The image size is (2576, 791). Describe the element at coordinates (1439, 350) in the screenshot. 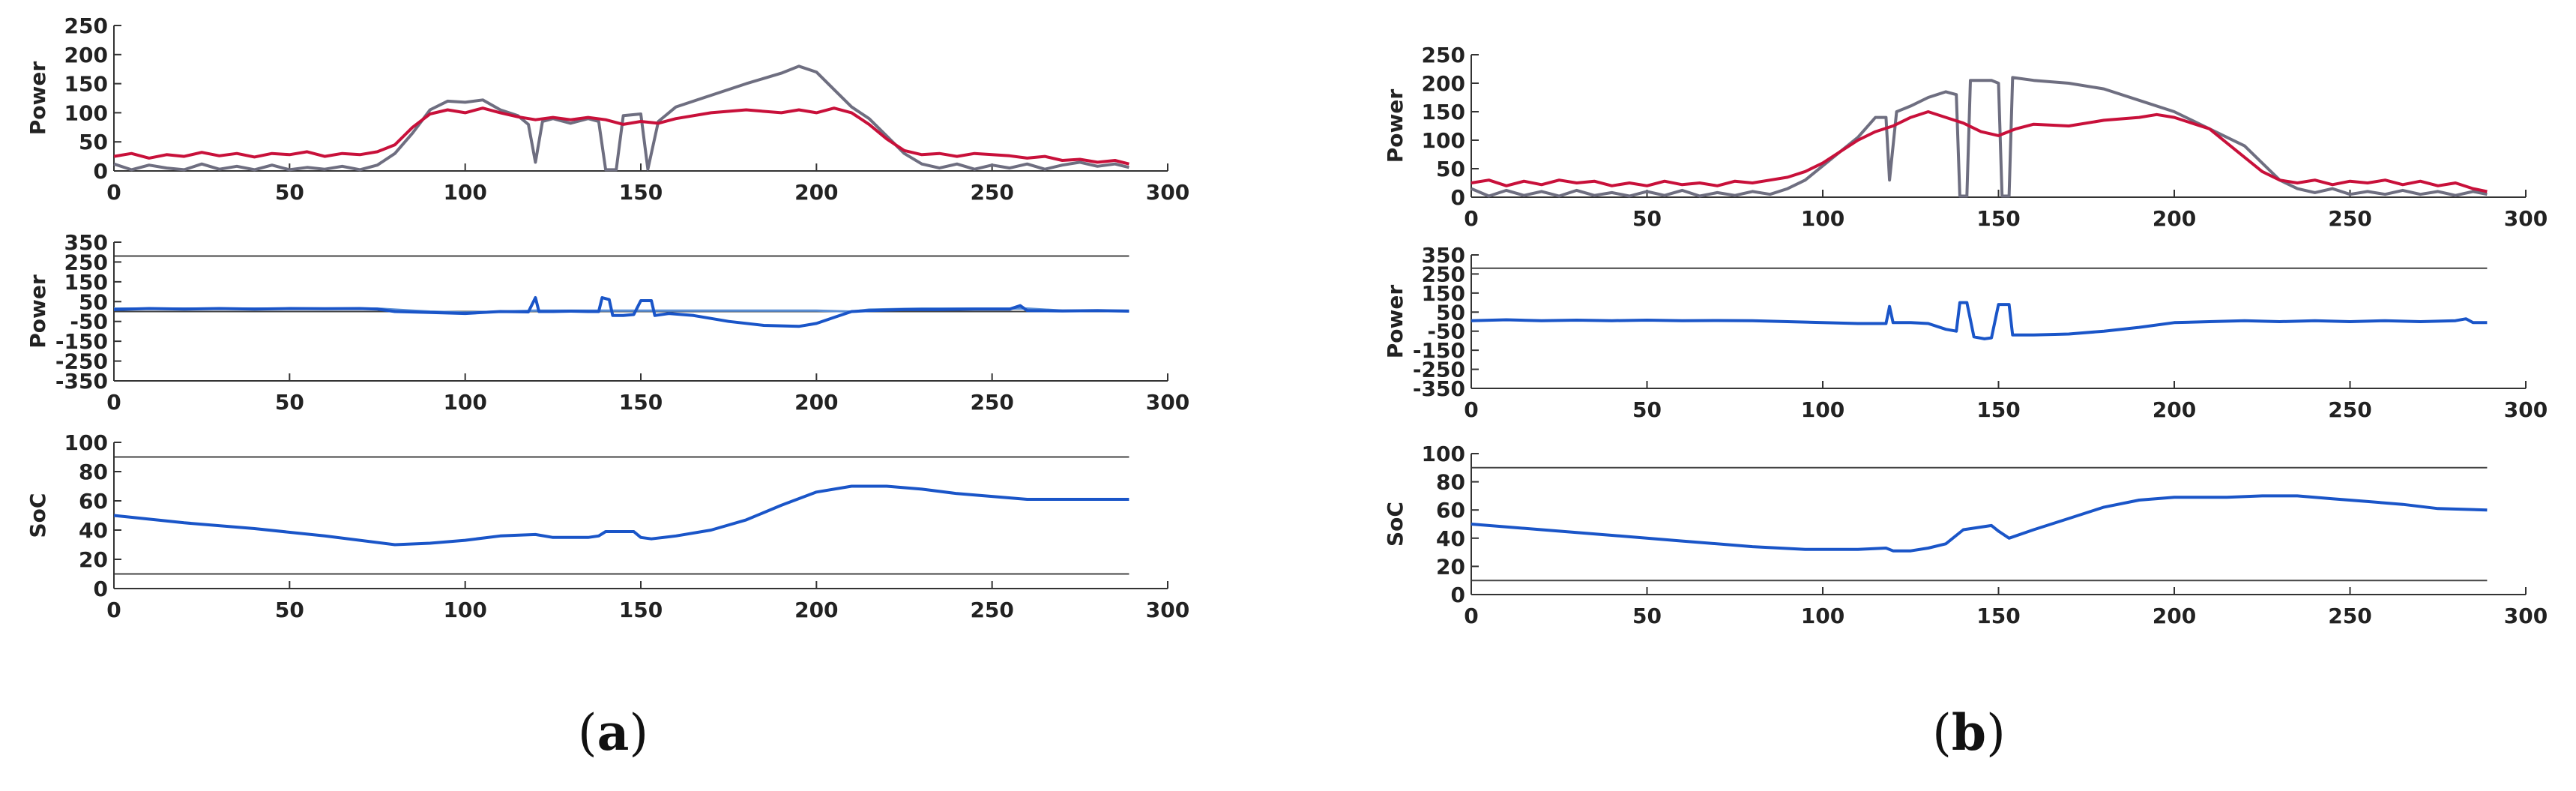

I see `y-tick-label: -150` at that location.